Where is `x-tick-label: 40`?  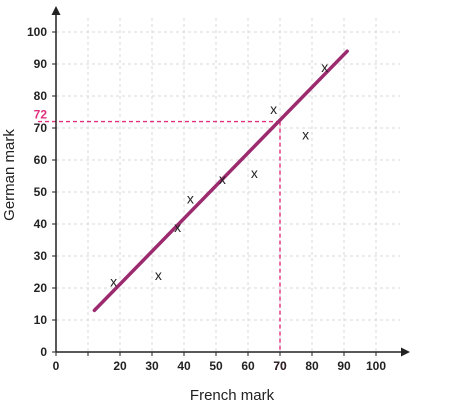 x-tick-label: 40 is located at coordinates (184, 366).